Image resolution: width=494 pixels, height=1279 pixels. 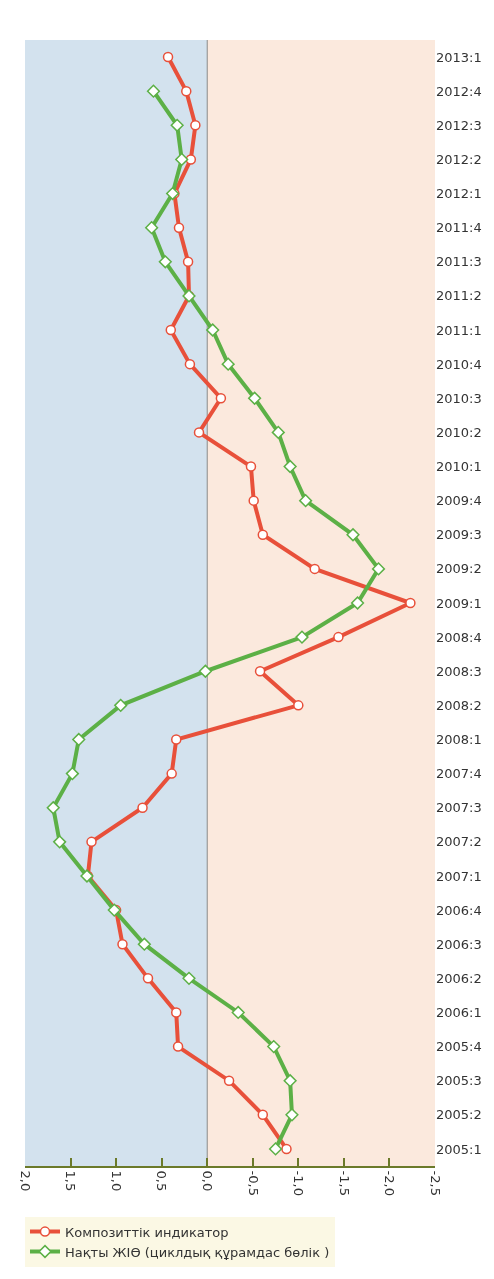 I want to click on y-tick-label: 2008:1, so click(x=459, y=740).